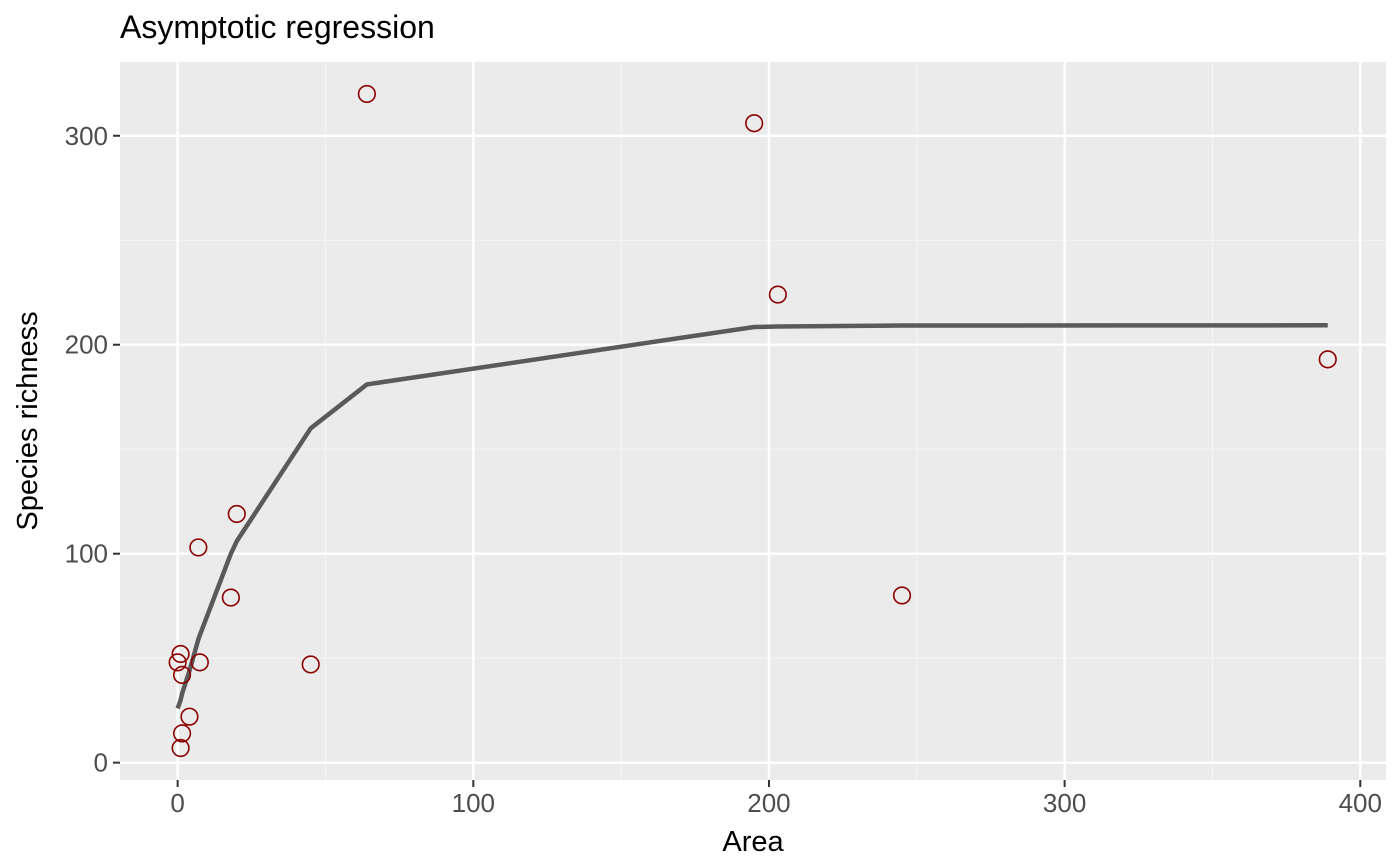 The image size is (1400, 865). I want to click on y-tick-label: 0, so click(101, 763).